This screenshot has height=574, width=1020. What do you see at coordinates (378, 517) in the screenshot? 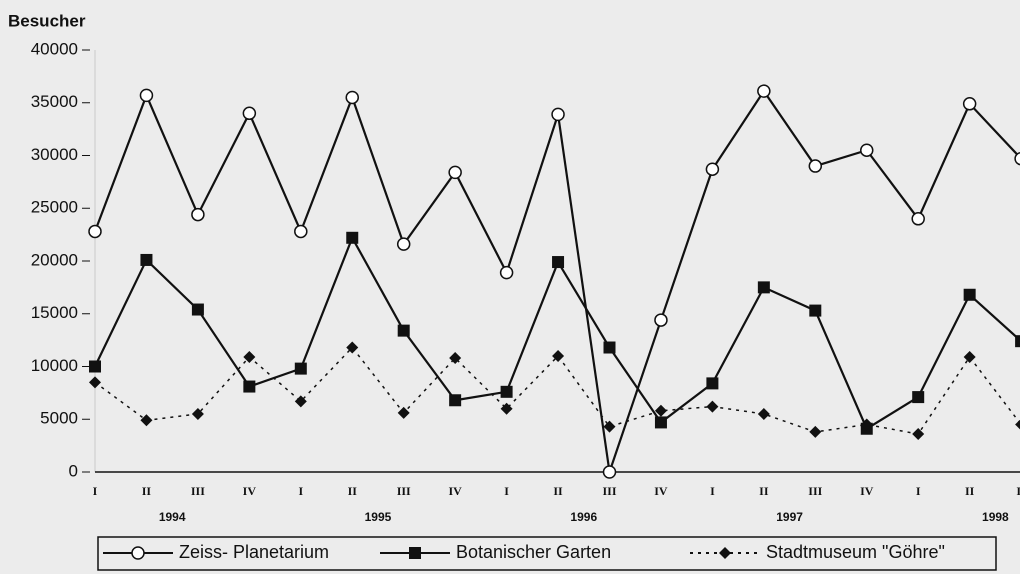
I see `year-label: 1995` at bounding box center [378, 517].